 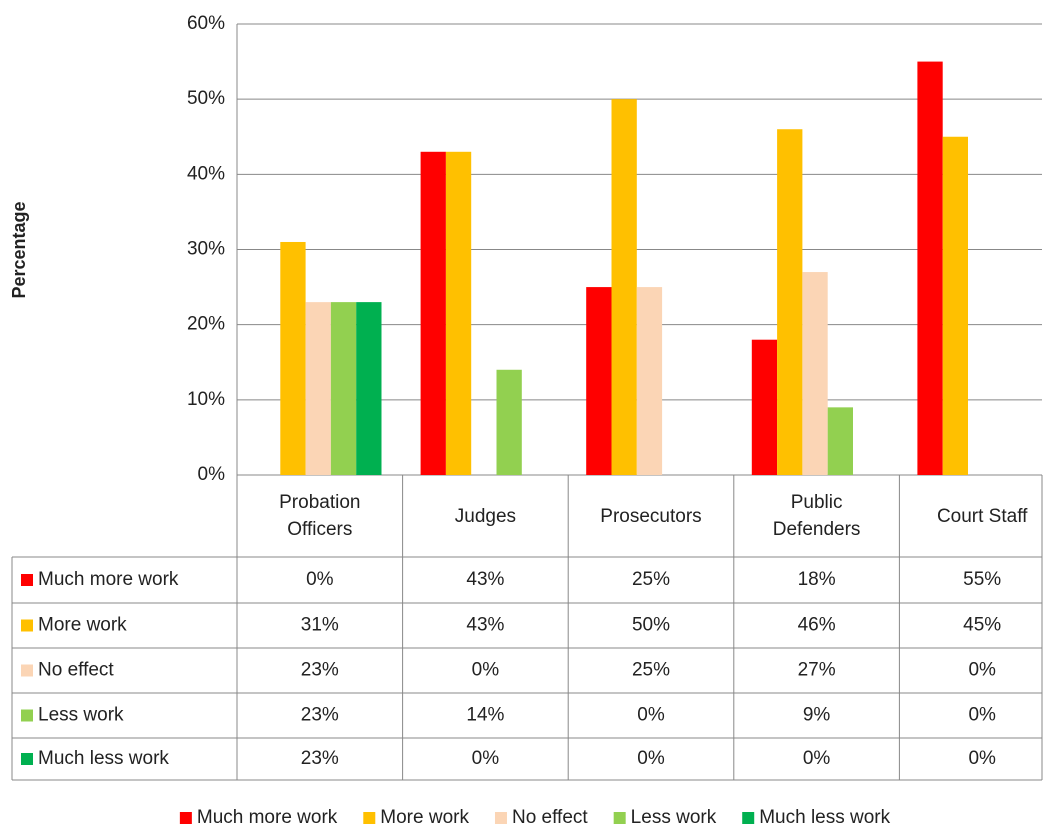 What do you see at coordinates (982, 625) in the screenshot?
I see `table-cell: 45%` at bounding box center [982, 625].